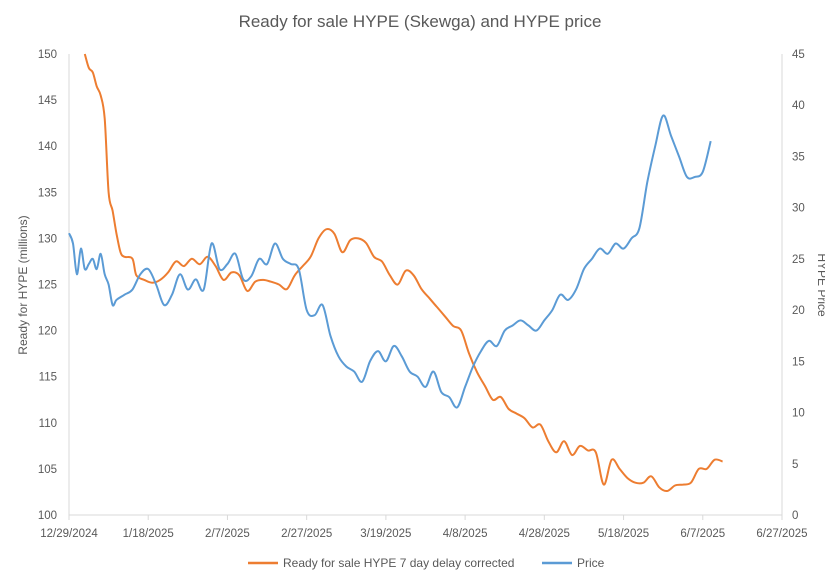  I want to click on y2-tick-label: 5, so click(795, 465).